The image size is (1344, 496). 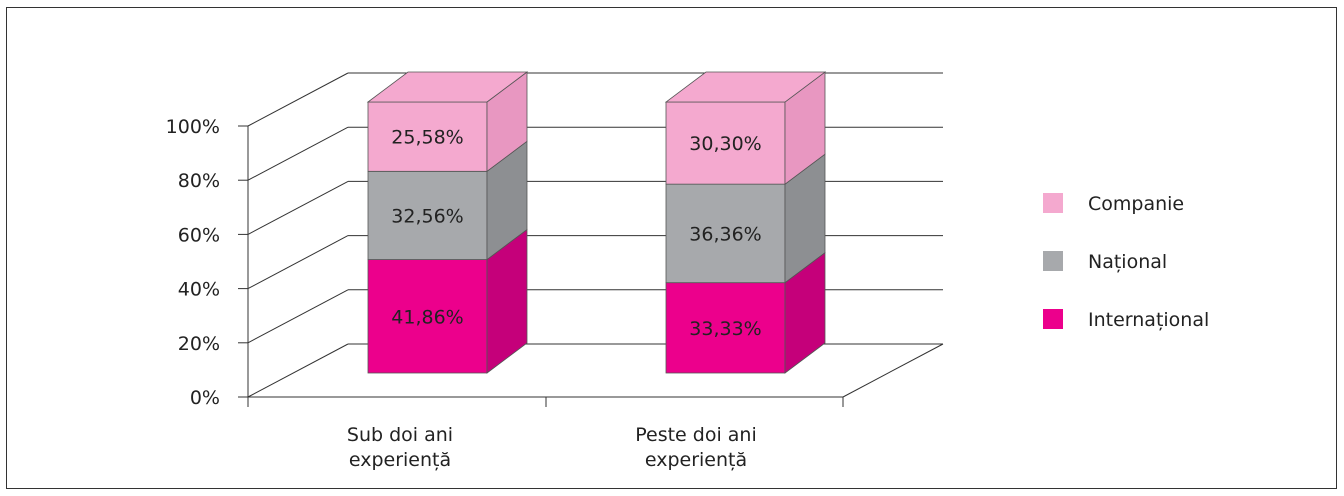 I want to click on y-tick-label: 0%, so click(x=205, y=398).